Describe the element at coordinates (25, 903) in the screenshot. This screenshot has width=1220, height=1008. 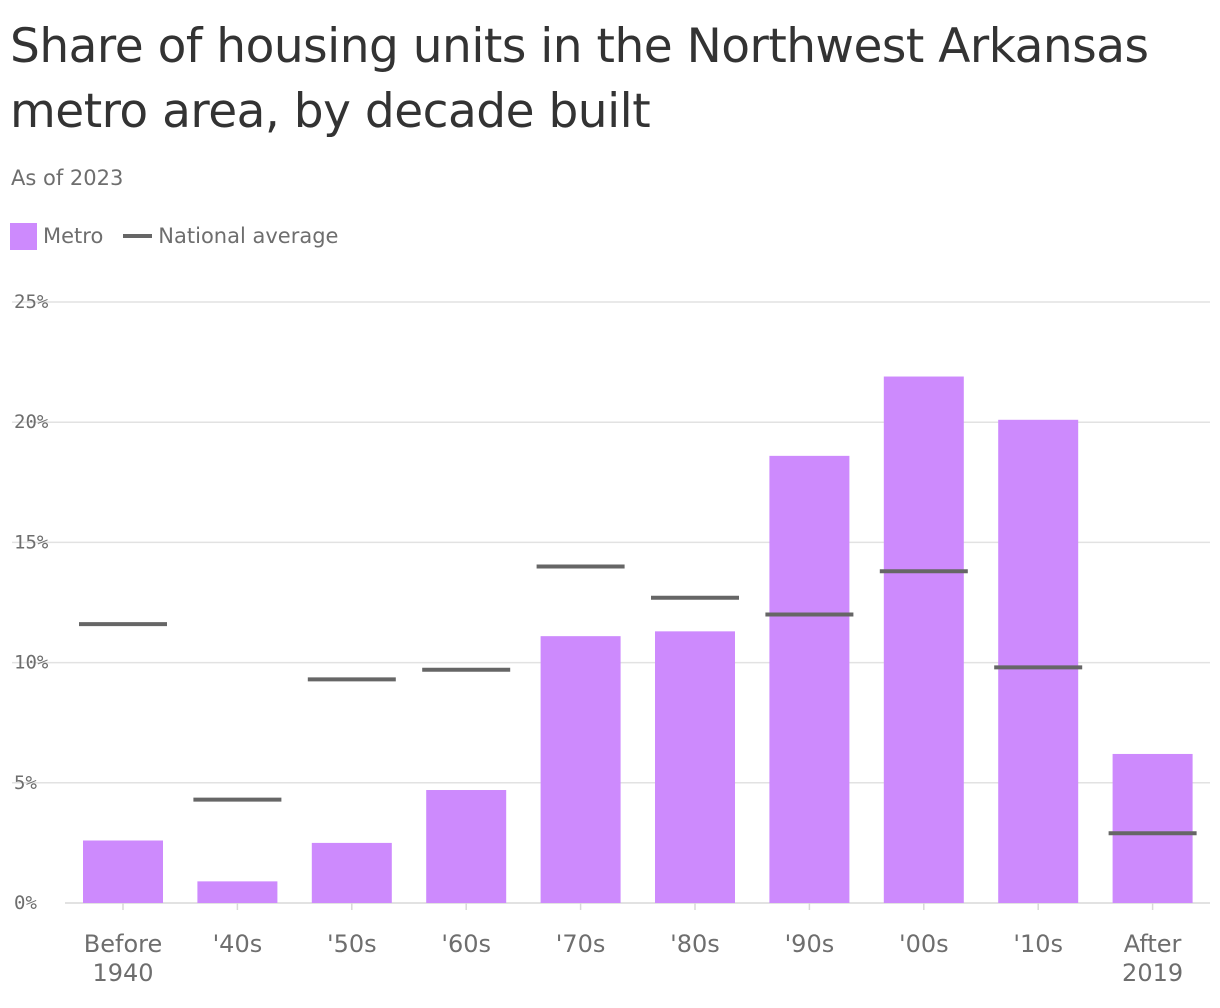
I see `y-tick-label: 0%` at that location.